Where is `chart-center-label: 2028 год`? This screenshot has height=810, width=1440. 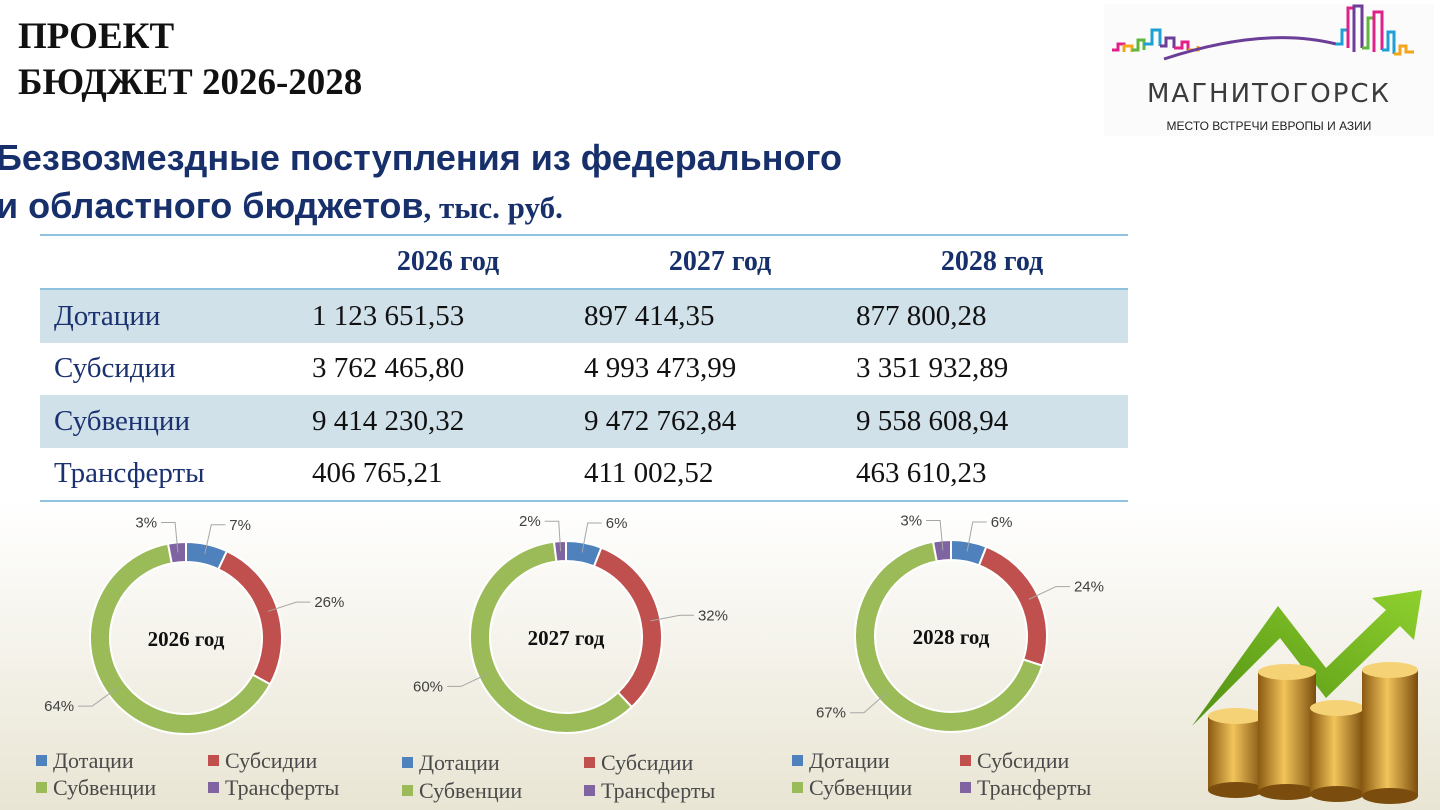
chart-center-label: 2028 год is located at coordinates (951, 637).